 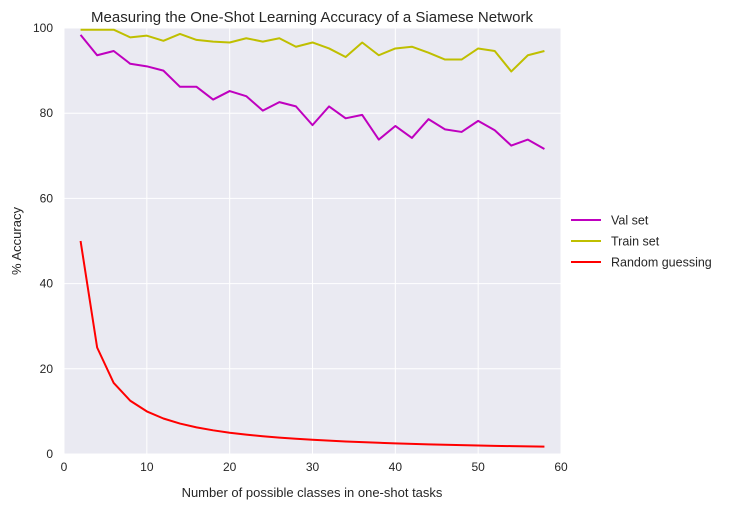 What do you see at coordinates (312, 50) in the screenshot?
I see `series-line-train-set` at bounding box center [312, 50].